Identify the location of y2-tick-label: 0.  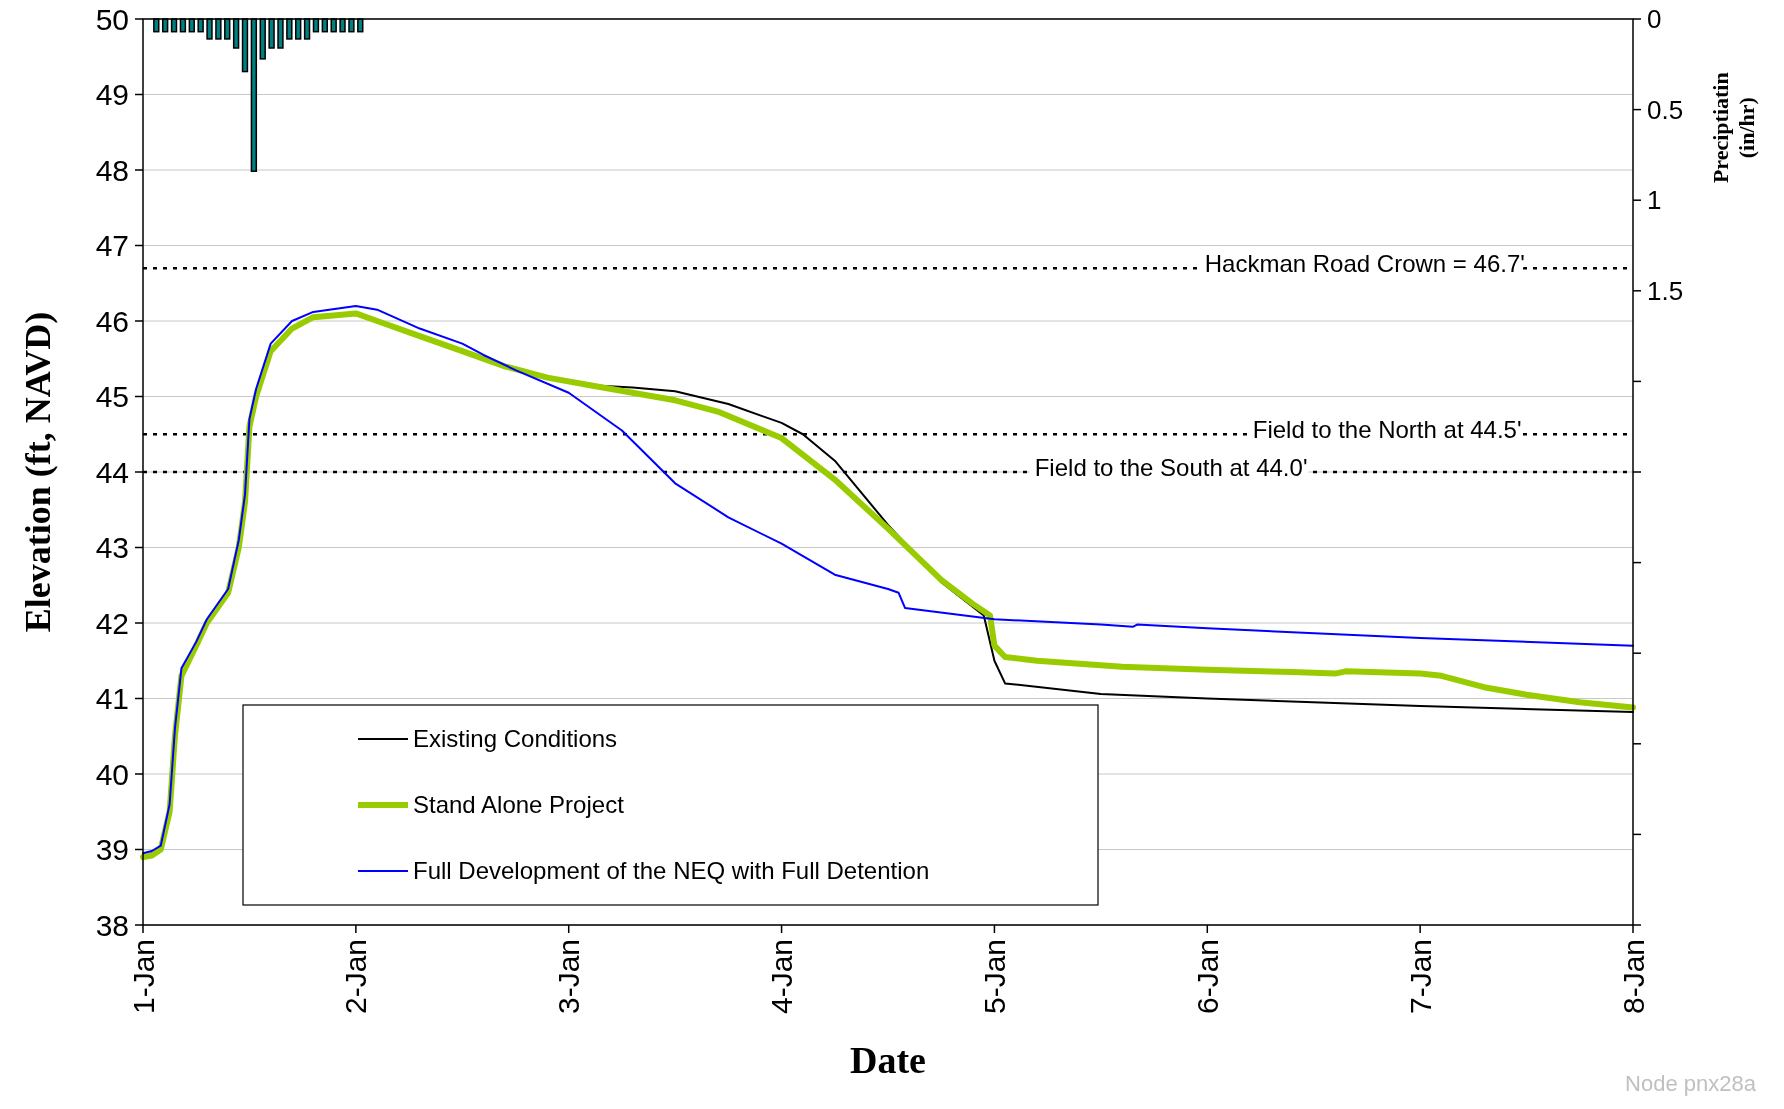
(1654, 19).